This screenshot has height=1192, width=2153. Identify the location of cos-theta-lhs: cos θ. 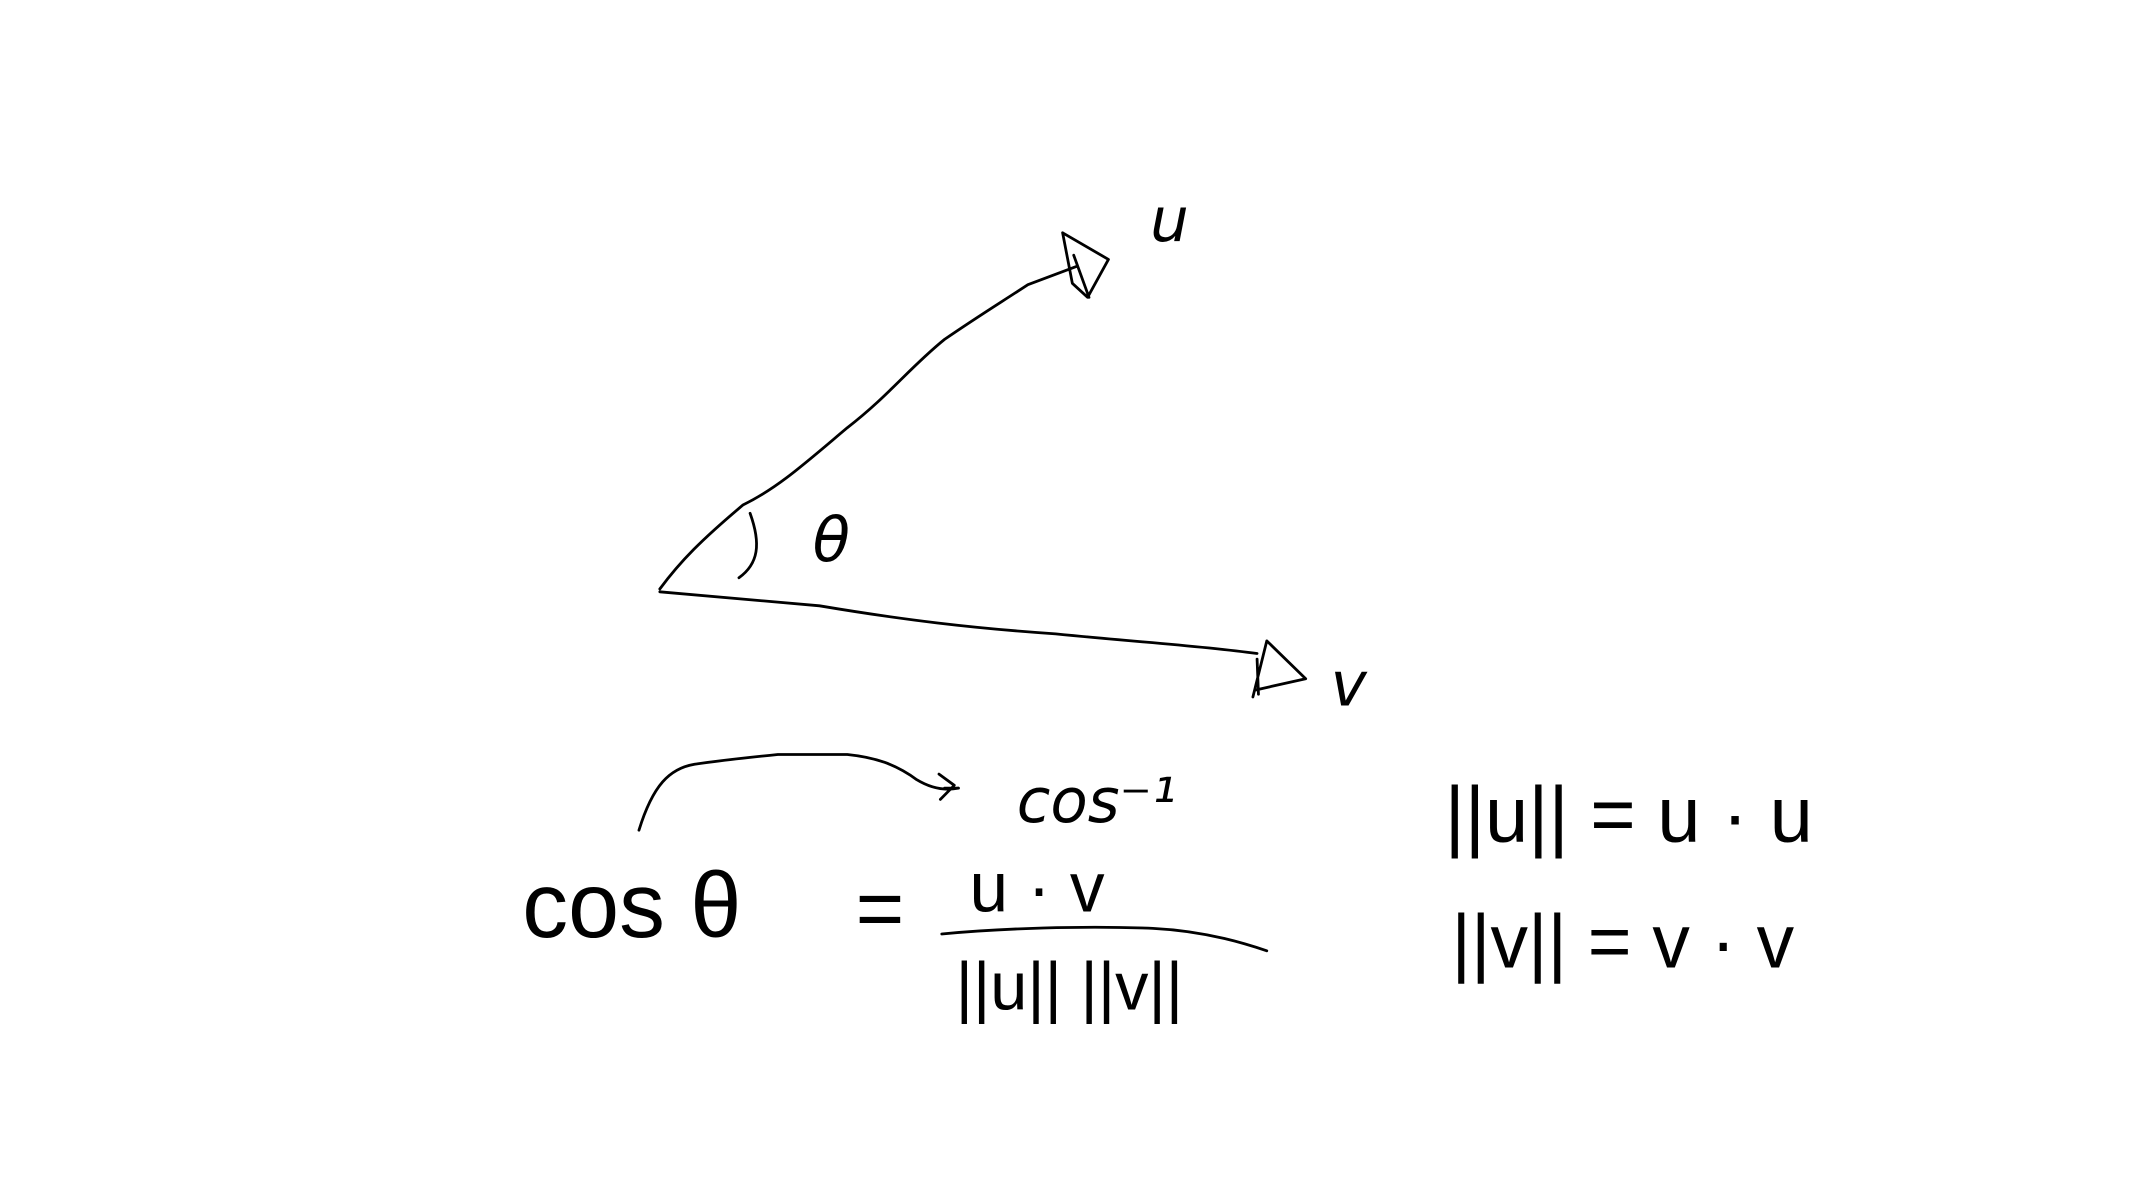
(631, 904).